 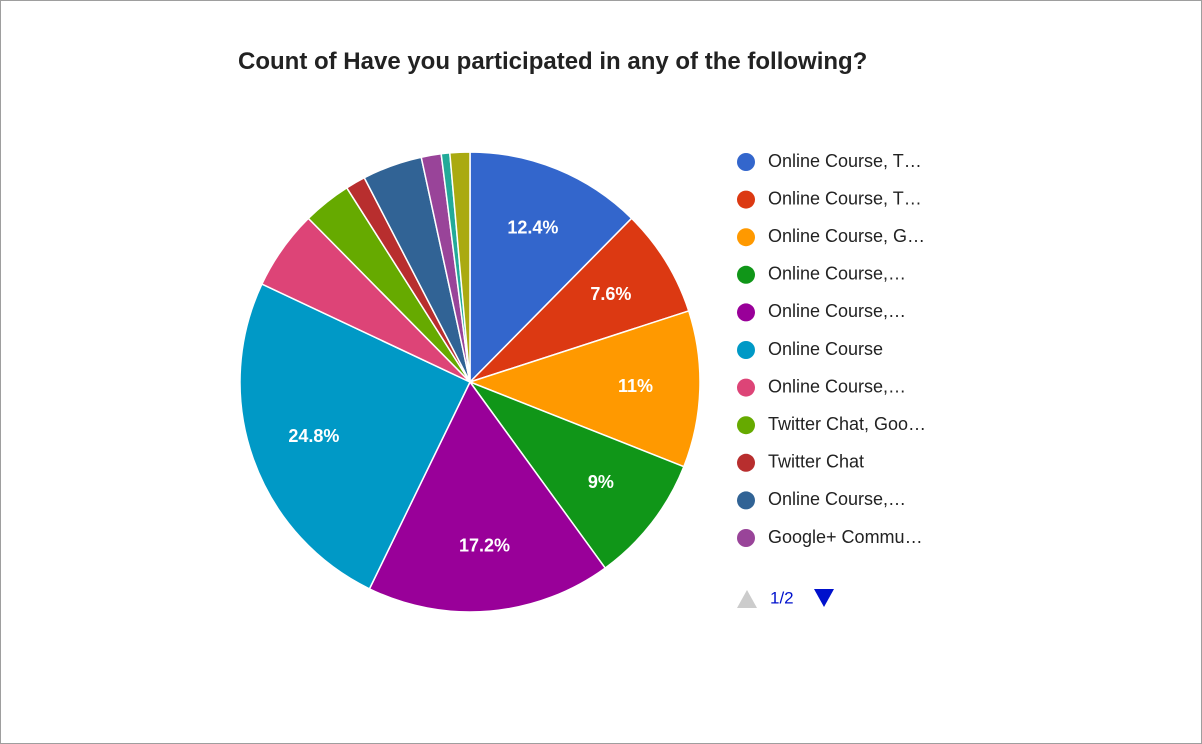 I want to click on legend-page-indicator: 1/2, so click(x=782, y=597).